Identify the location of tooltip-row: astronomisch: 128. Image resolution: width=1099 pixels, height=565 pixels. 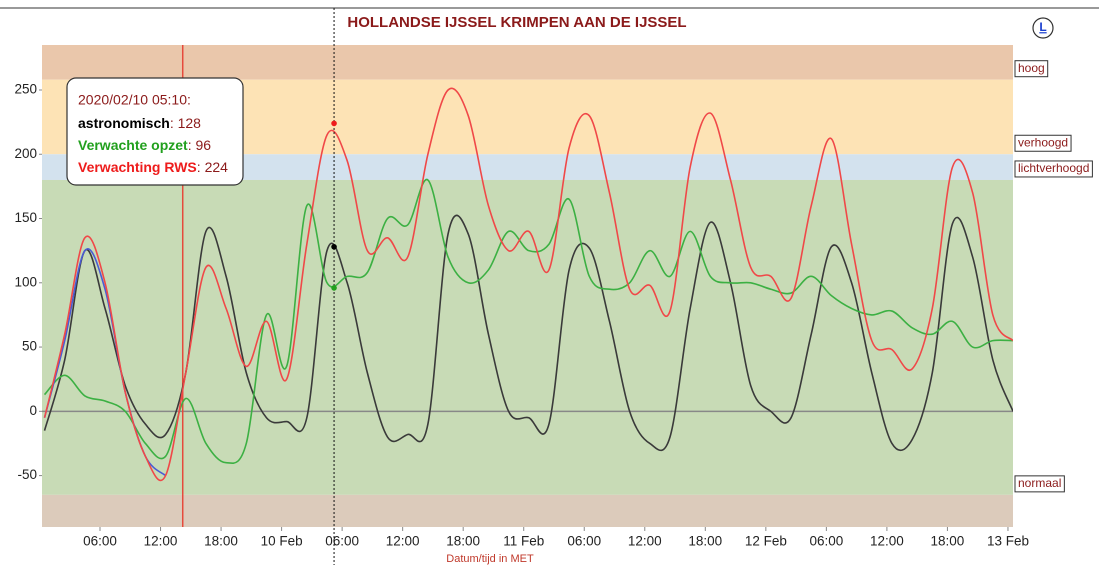
(139, 123).